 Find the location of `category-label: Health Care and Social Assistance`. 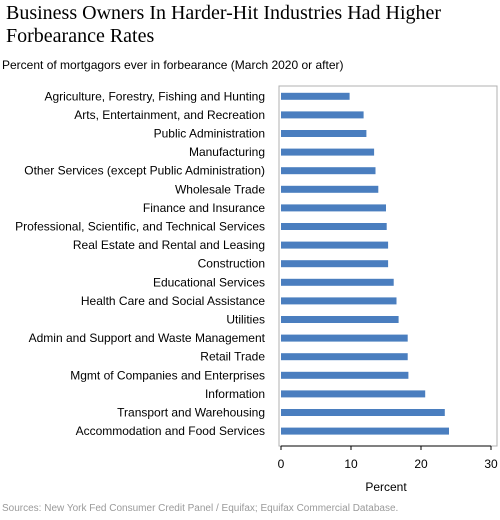

category-label: Health Care and Social Assistance is located at coordinates (173, 301).